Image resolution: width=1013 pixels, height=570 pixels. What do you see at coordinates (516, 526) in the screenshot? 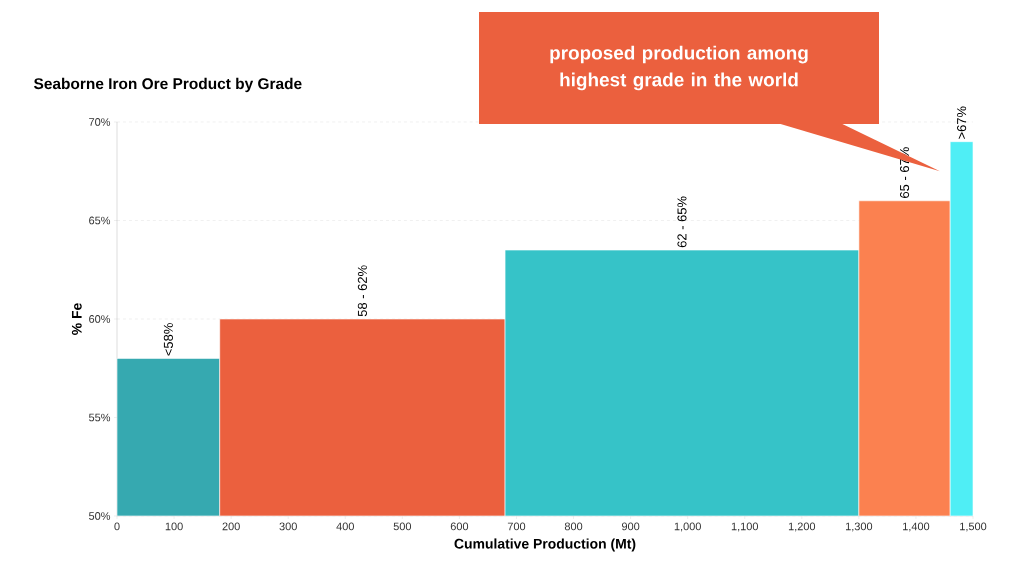
I see `x-tick-label: 700` at bounding box center [516, 526].